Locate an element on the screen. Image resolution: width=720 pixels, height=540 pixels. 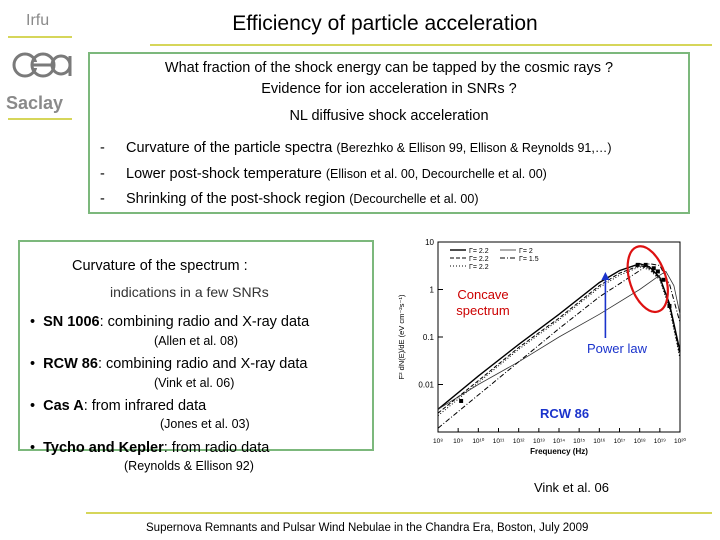
irfu-logo-text: Irfu is located at coordinates (38, 20).